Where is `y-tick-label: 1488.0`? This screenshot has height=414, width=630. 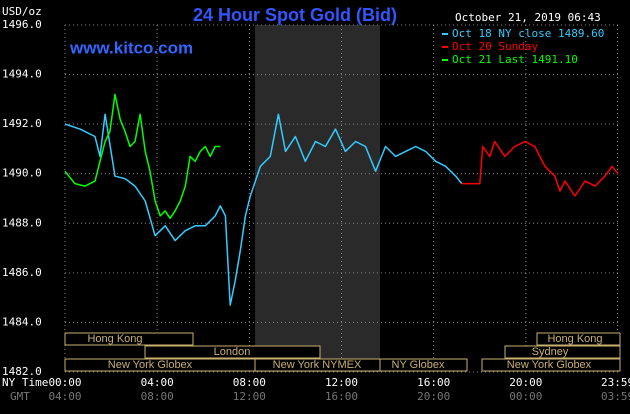 y-tick-label: 1488.0 is located at coordinates (22, 222).